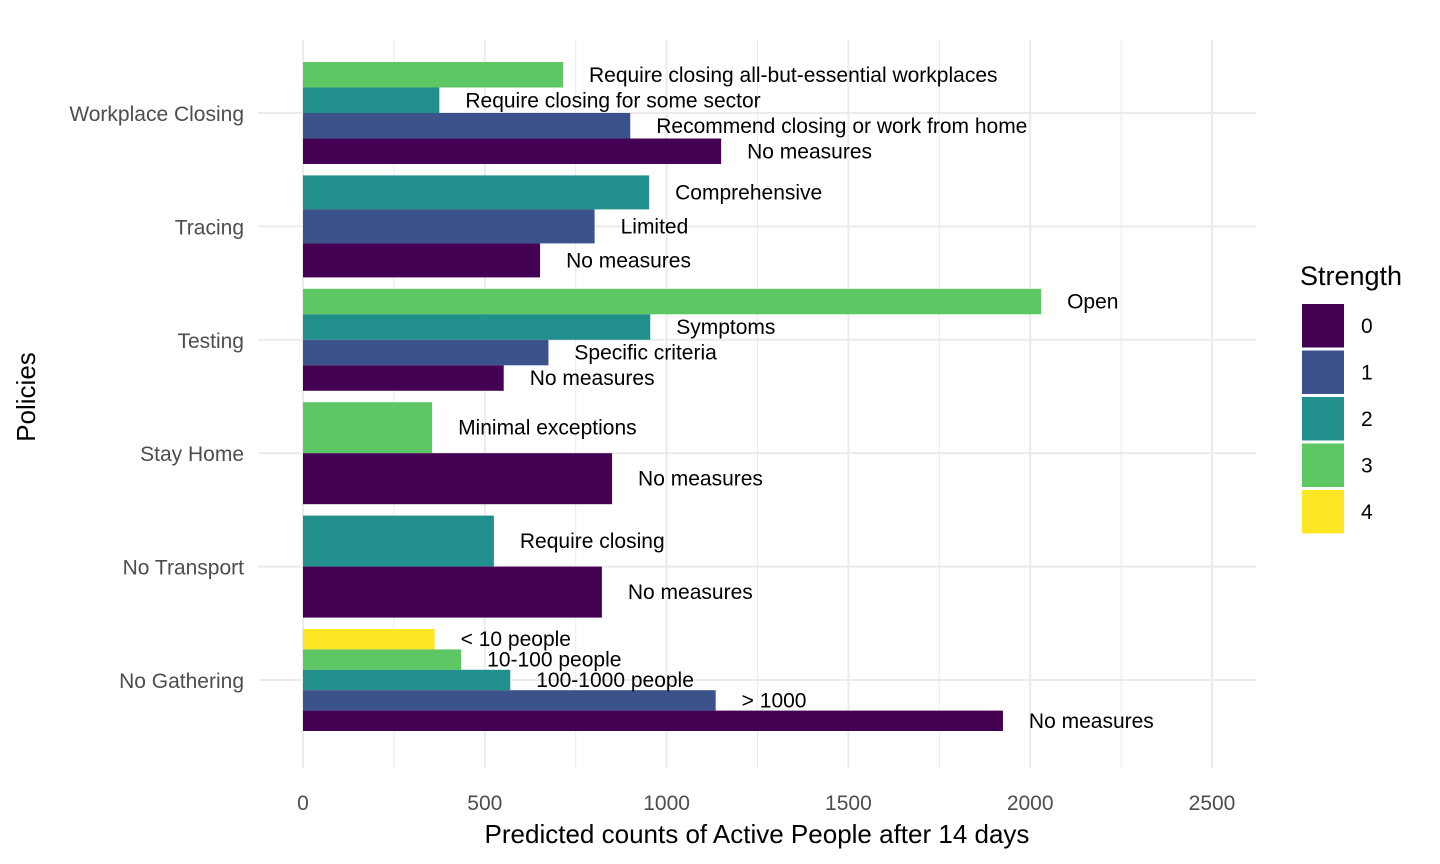 The height and width of the screenshot is (864, 1440). Describe the element at coordinates (848, 803) in the screenshot. I see `x-tick-label: 1500` at that location.